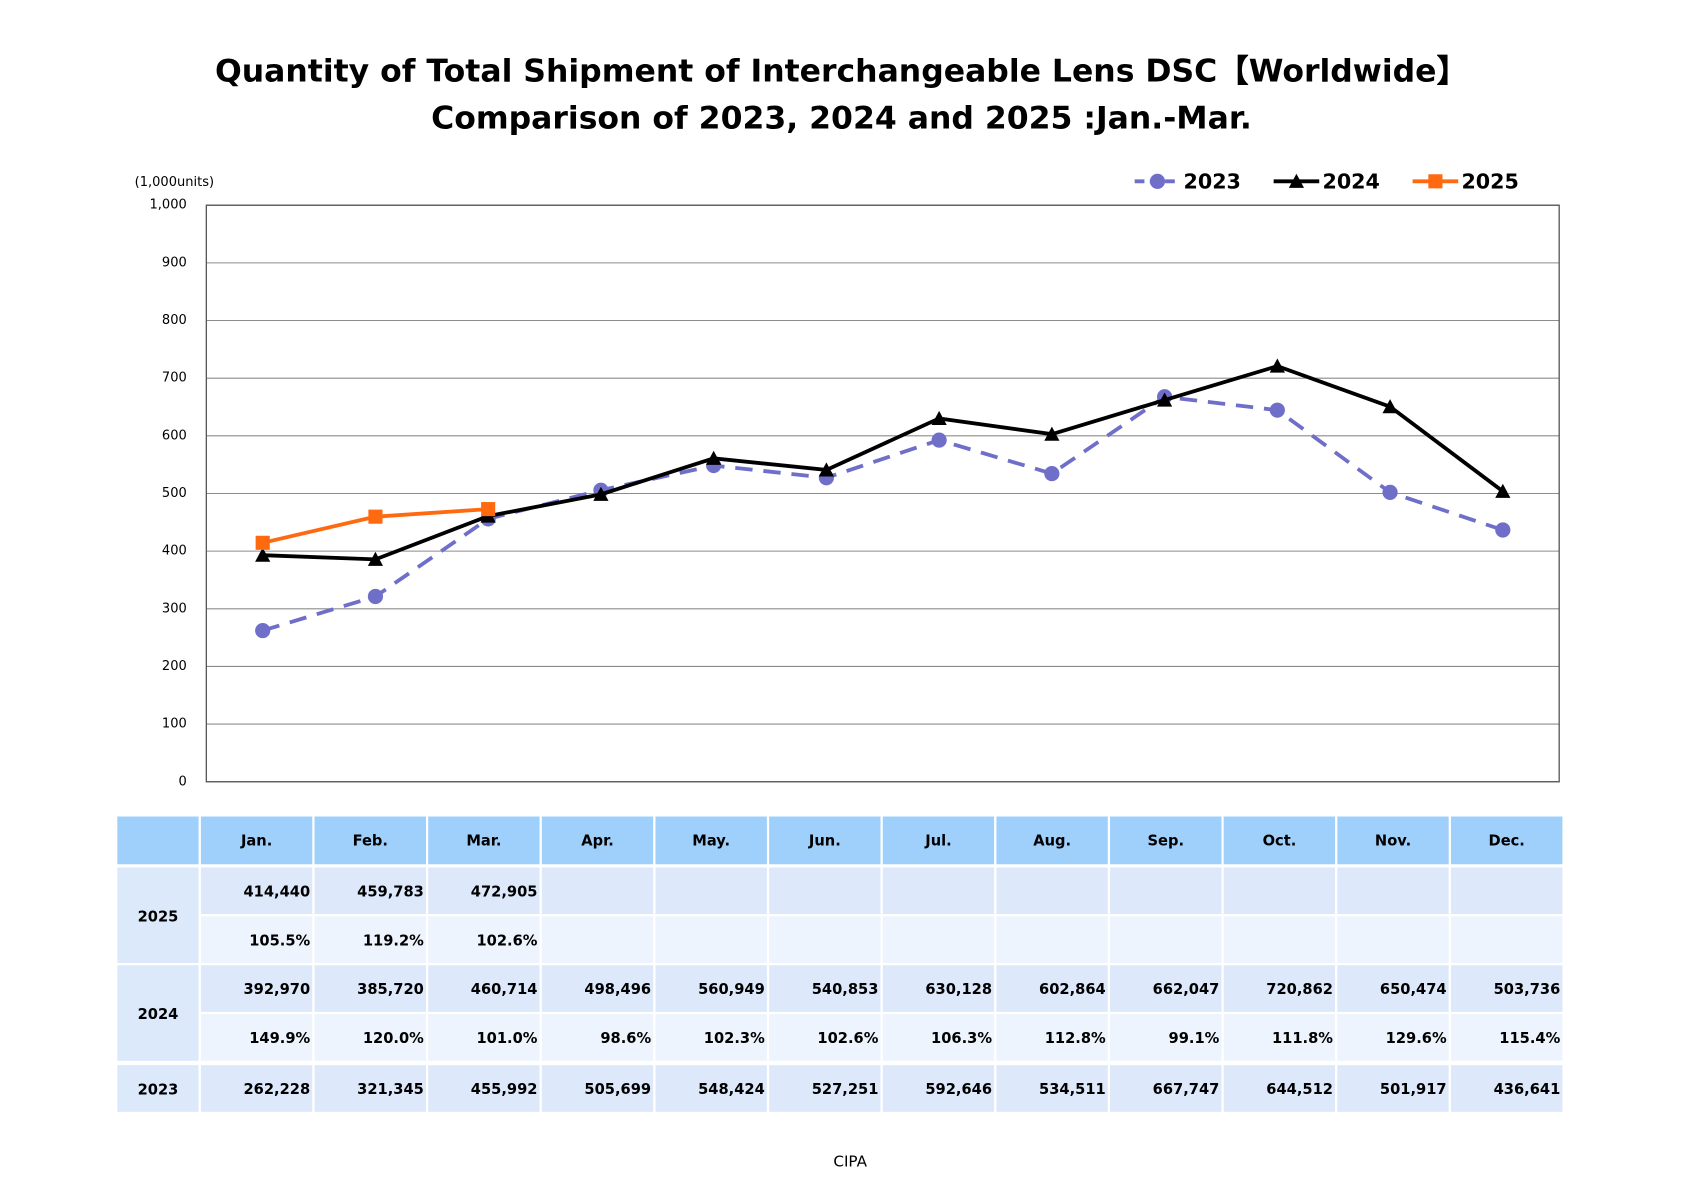  What do you see at coordinates (1416, 1038) in the screenshot?
I see `table-ratio: 129.6%` at bounding box center [1416, 1038].